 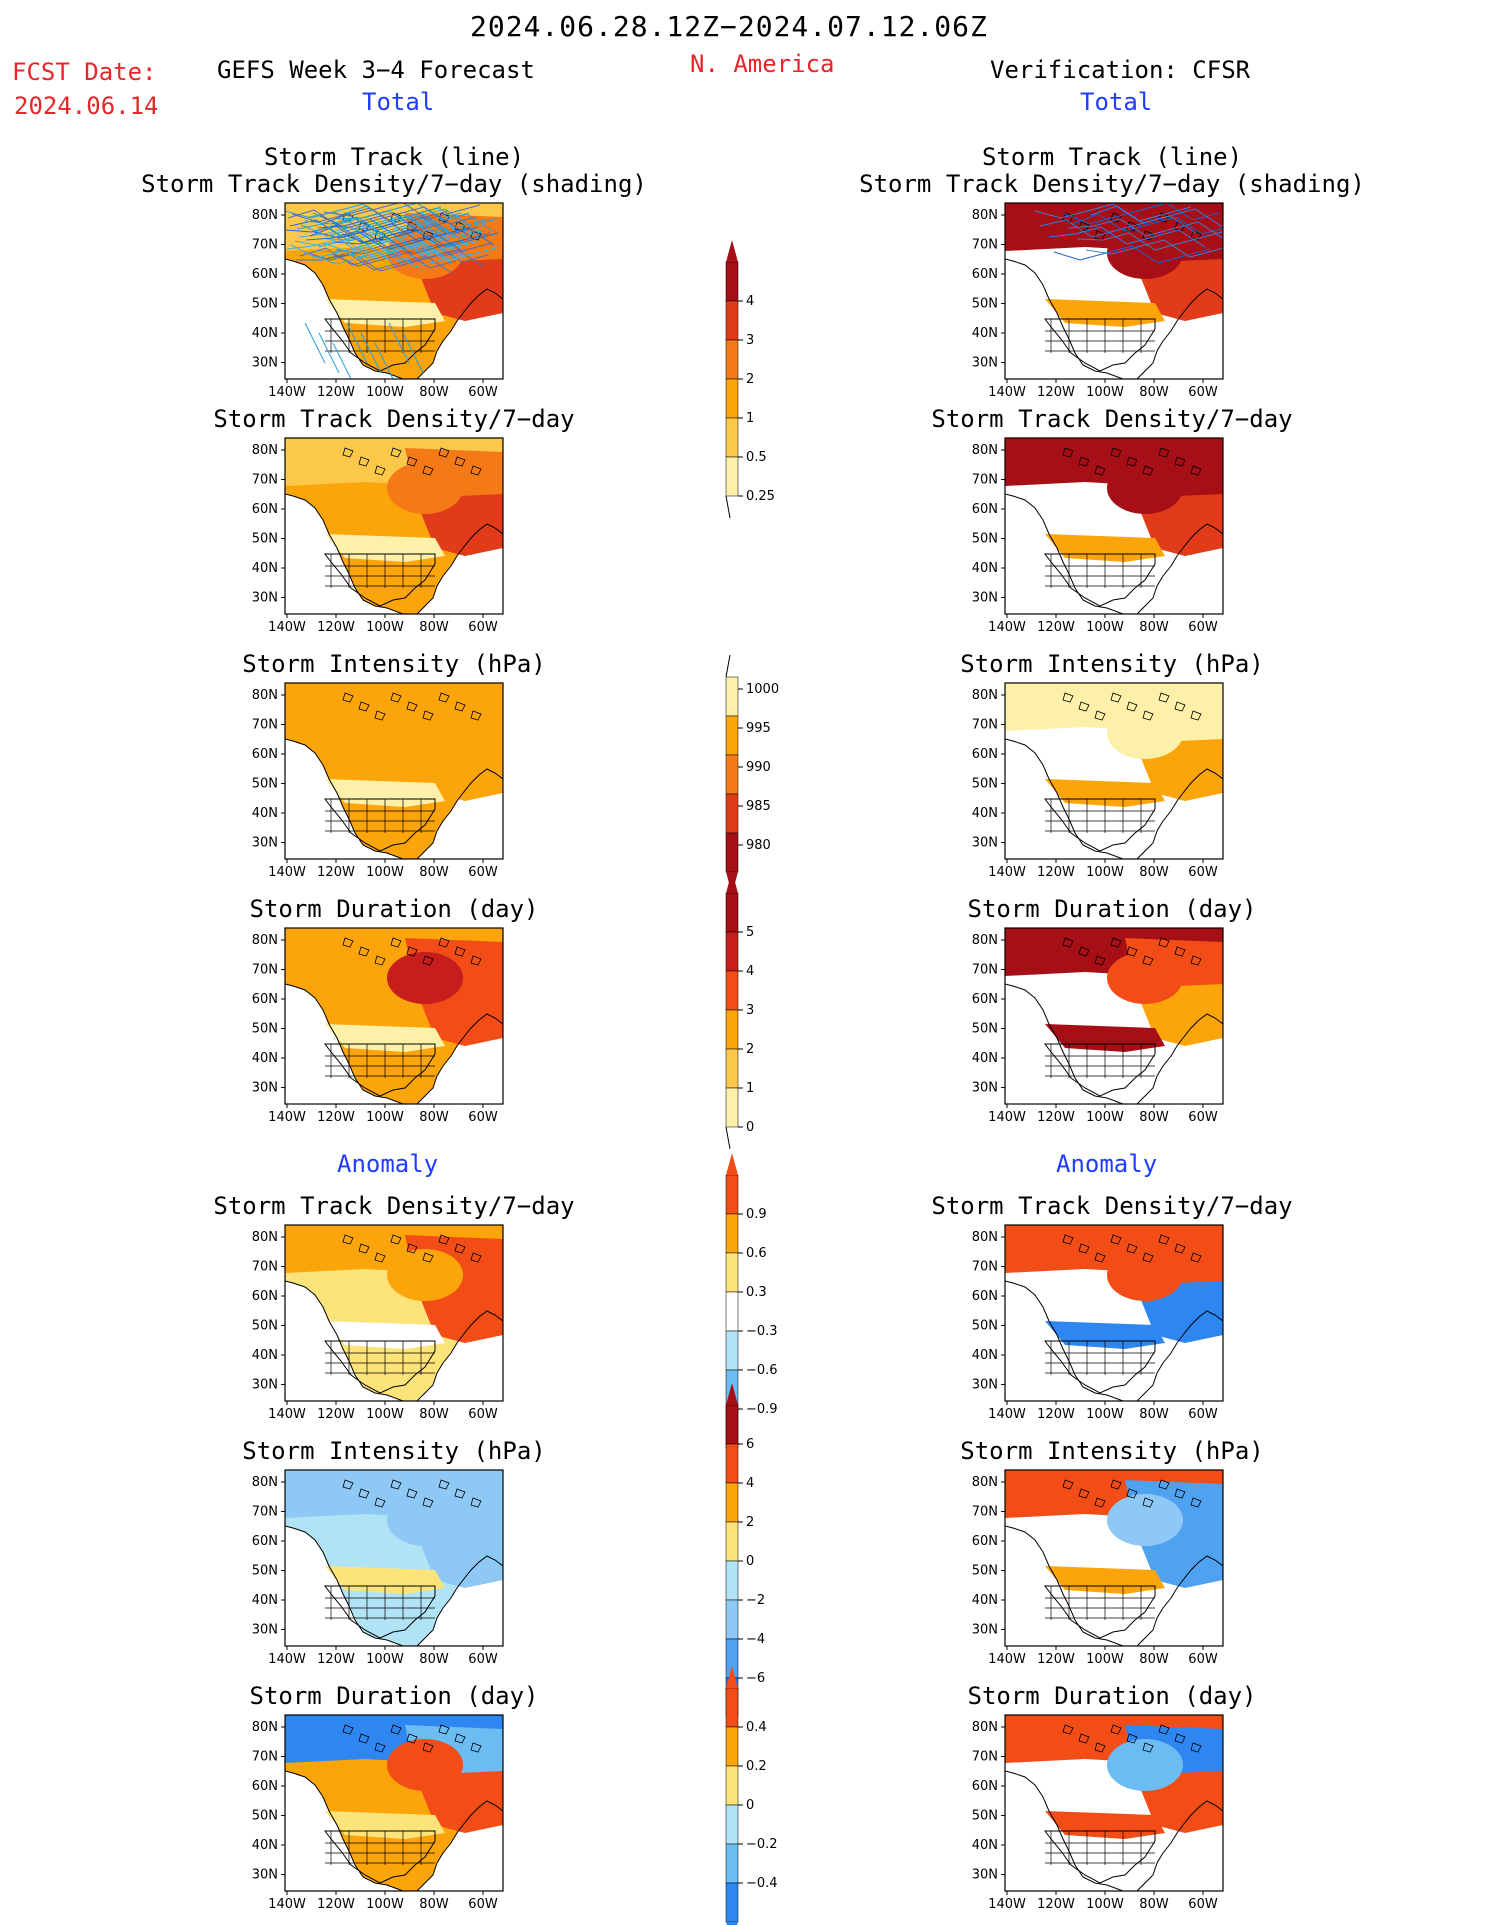 I want to click on panel-title: Storm Intensity (hPa), so click(x=1112, y=664).